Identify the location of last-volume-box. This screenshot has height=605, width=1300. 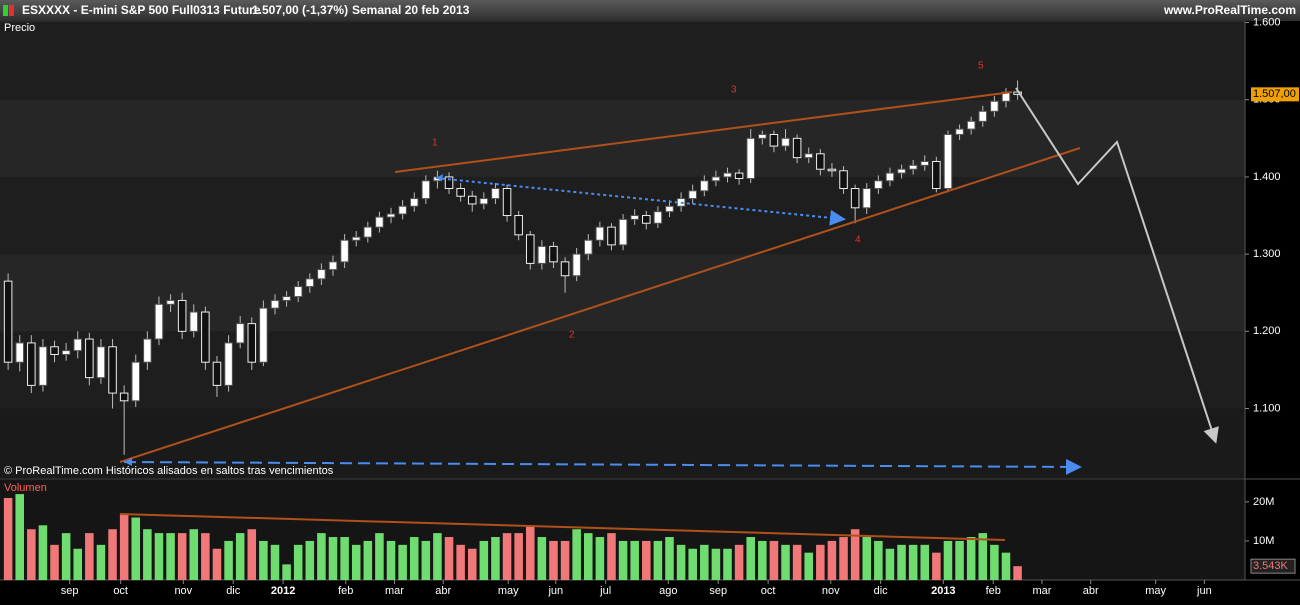
(1273, 566).